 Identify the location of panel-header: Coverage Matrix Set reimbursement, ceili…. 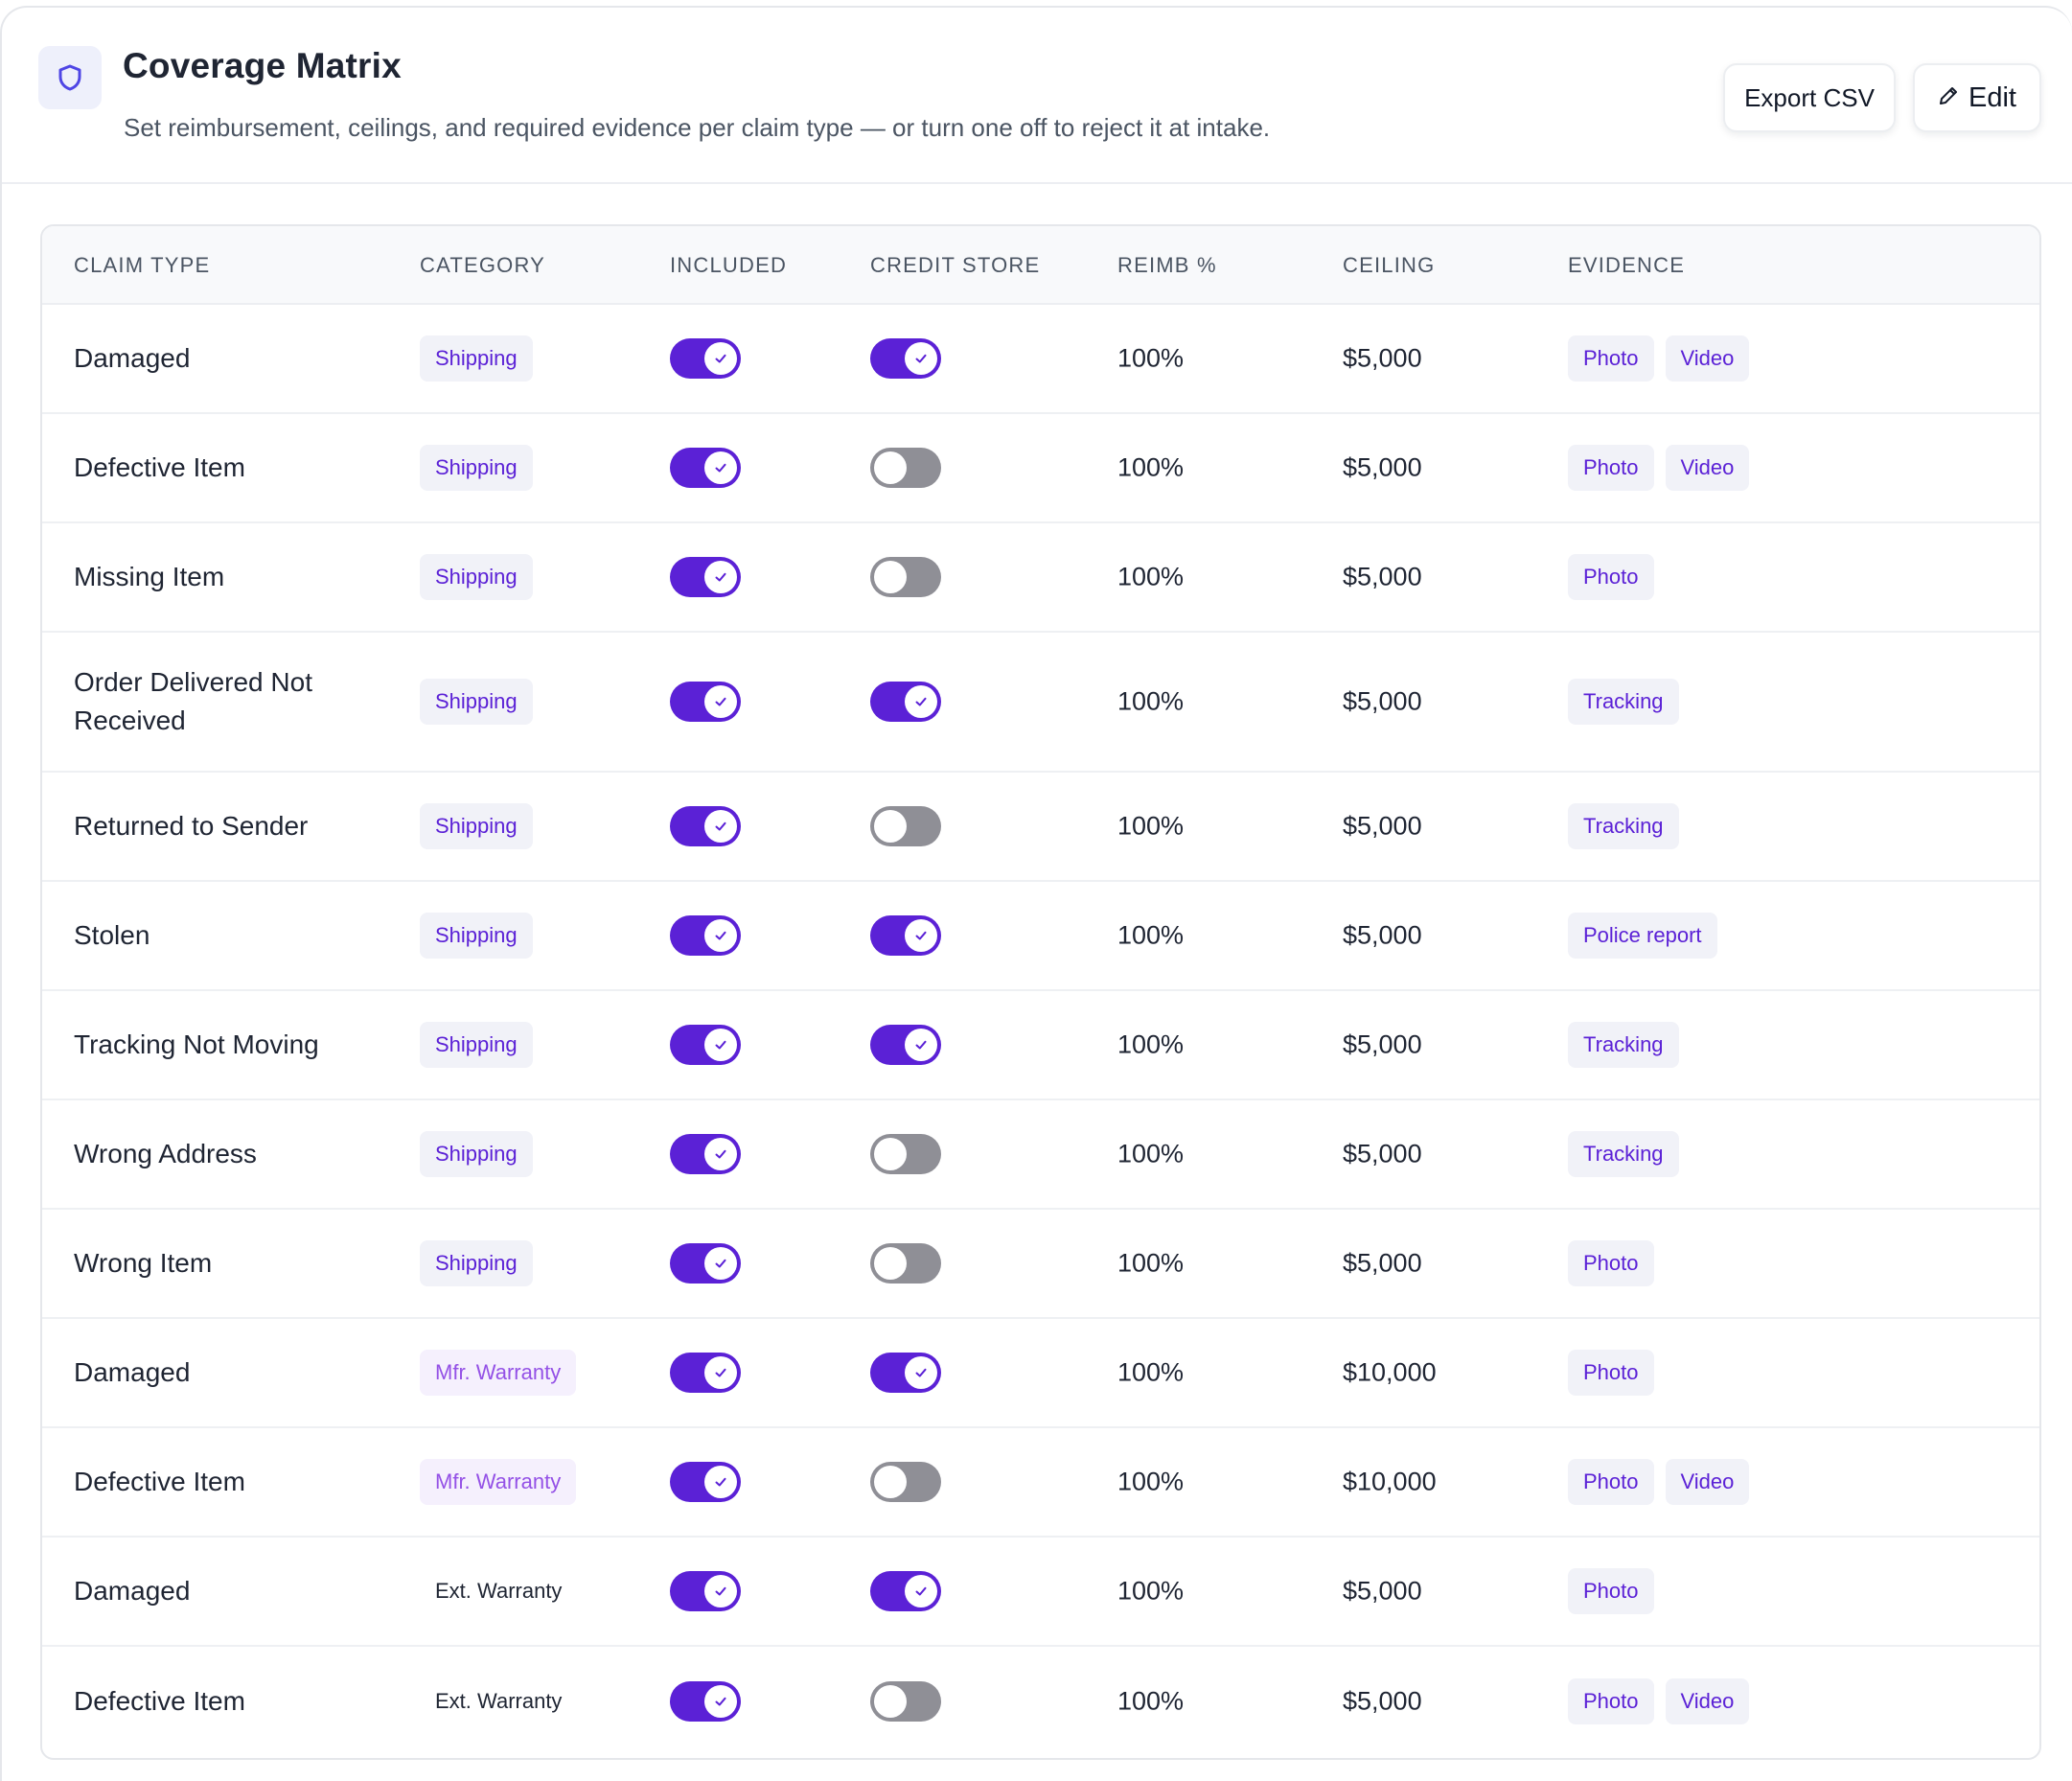
(1037, 96).